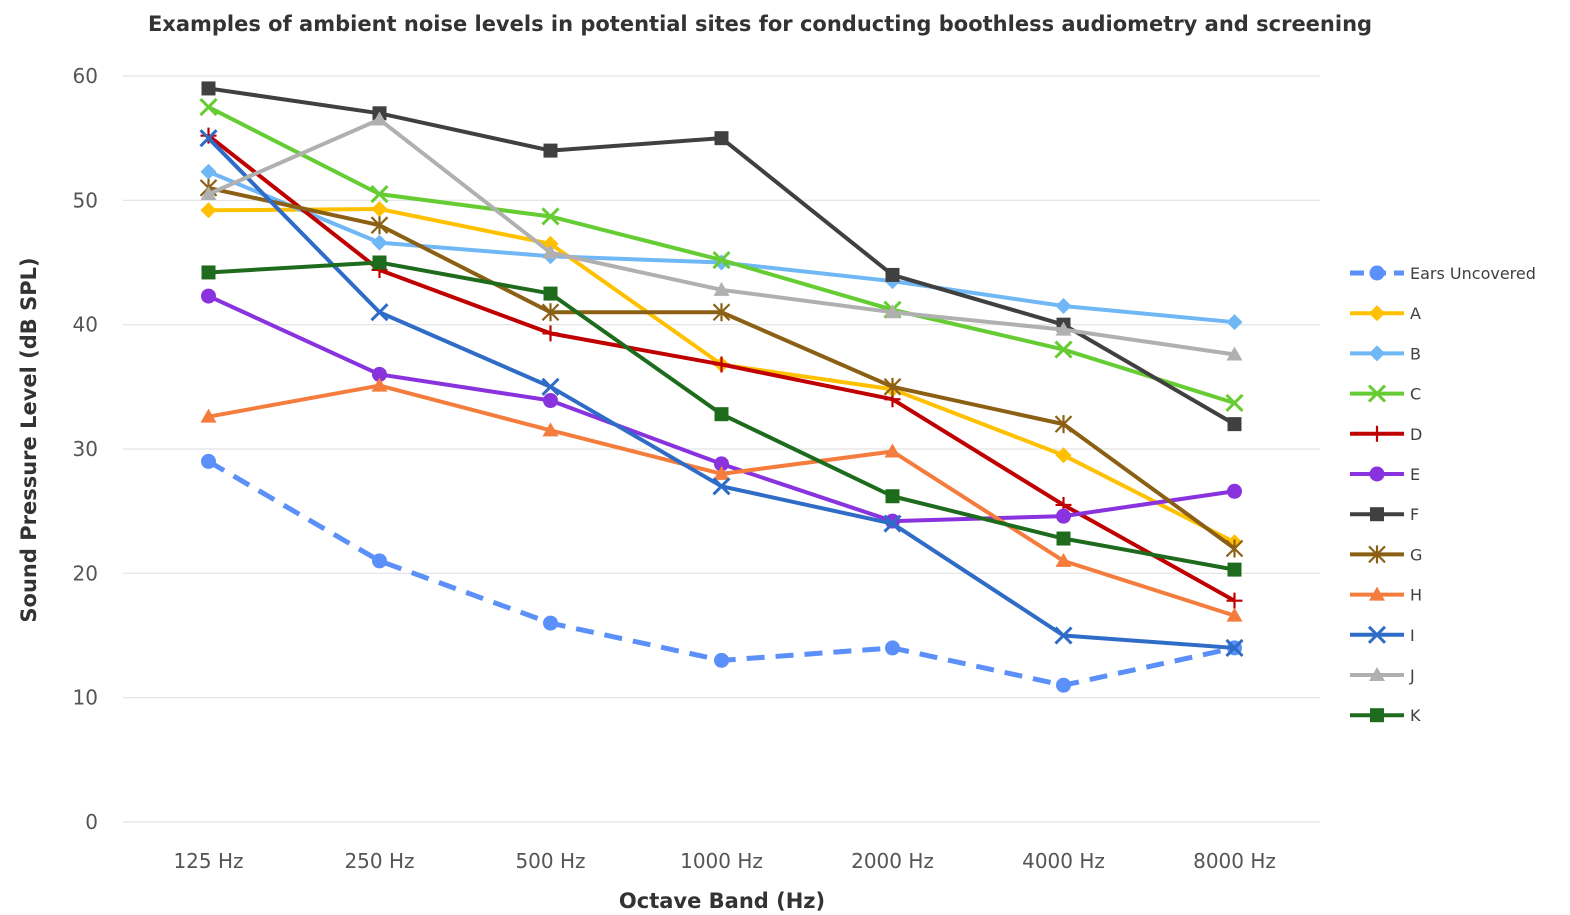 The image size is (1570, 915). I want to click on y-tick-label: 20, so click(85, 573).